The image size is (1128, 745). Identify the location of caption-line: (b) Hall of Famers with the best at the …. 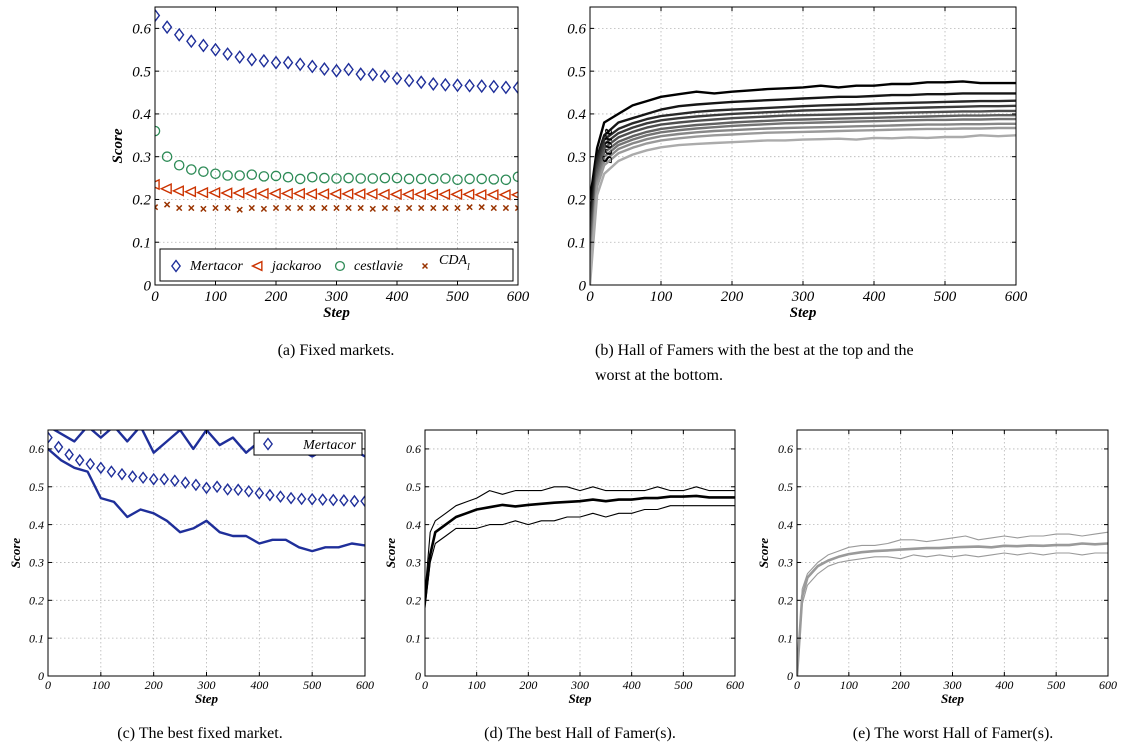
(754, 350).